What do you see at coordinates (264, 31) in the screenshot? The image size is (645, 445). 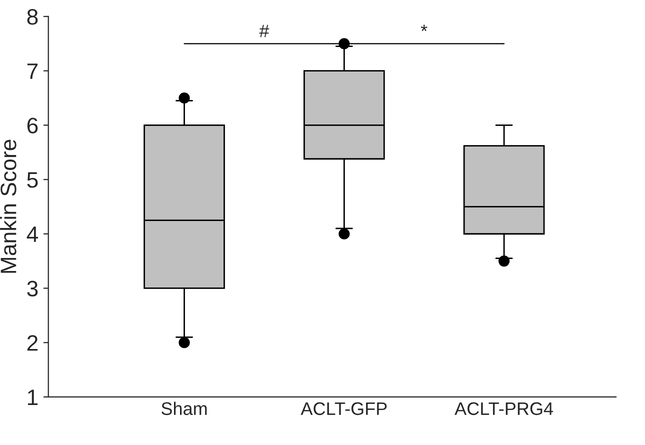 I see `annotation: #` at bounding box center [264, 31].